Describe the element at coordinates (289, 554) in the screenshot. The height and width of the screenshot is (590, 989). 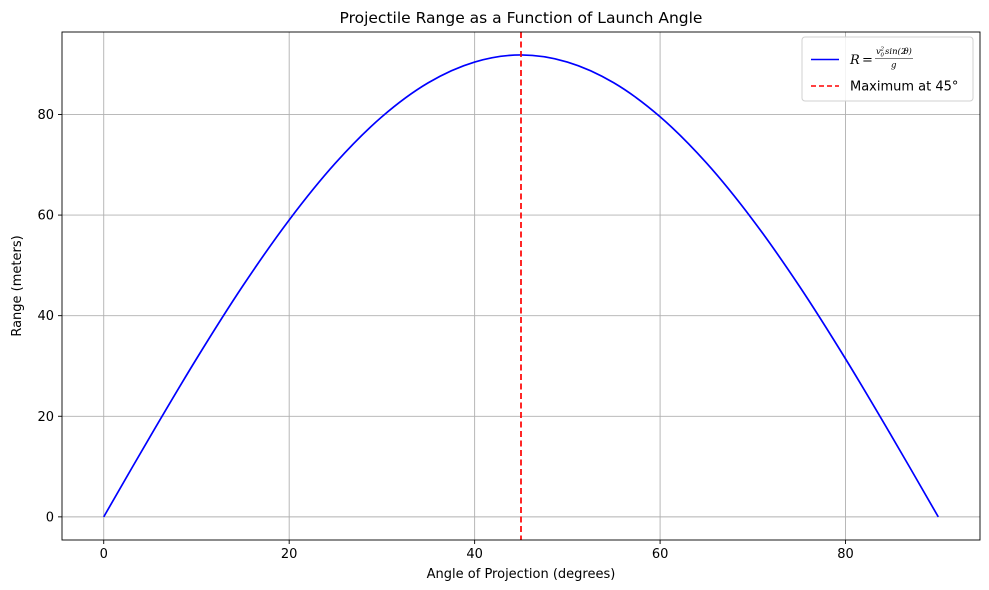
I see `x-tick-label: 20` at that location.